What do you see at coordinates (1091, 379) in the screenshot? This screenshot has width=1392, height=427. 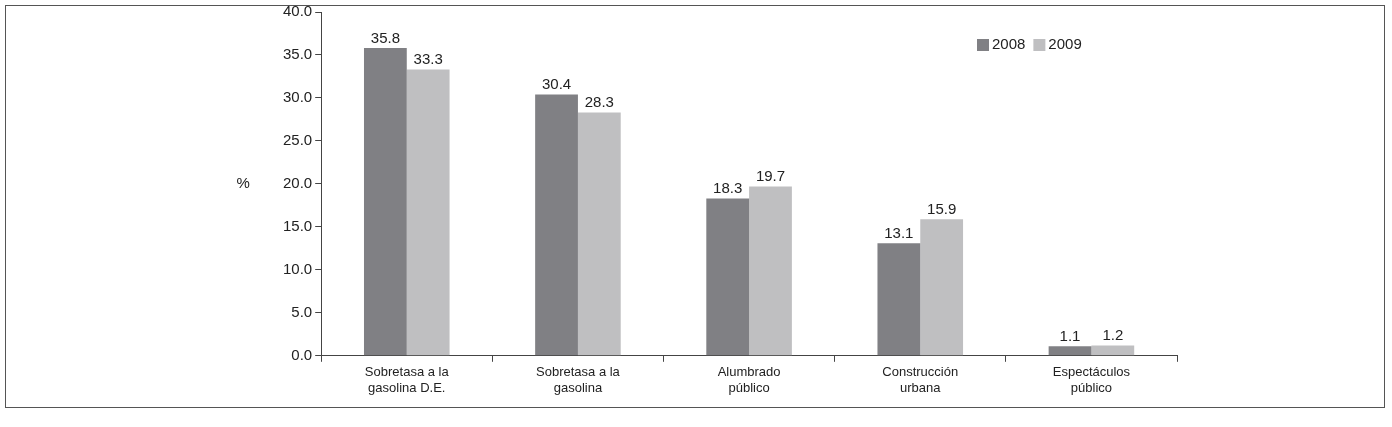 I see `x-tick-label: Espectáculos público` at bounding box center [1091, 379].